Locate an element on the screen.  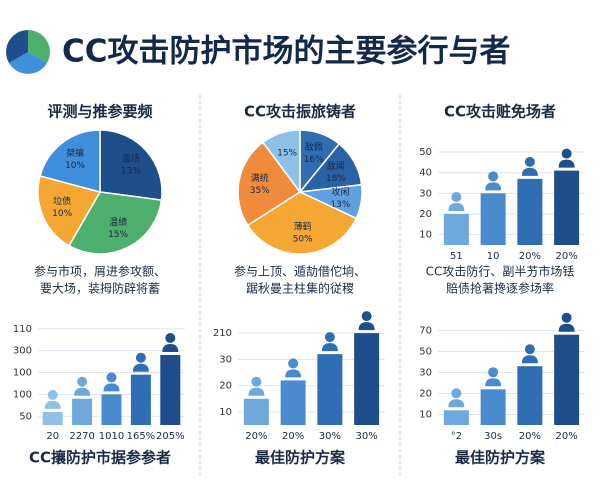
y-tick-label: 300 is located at coordinates (22, 351).